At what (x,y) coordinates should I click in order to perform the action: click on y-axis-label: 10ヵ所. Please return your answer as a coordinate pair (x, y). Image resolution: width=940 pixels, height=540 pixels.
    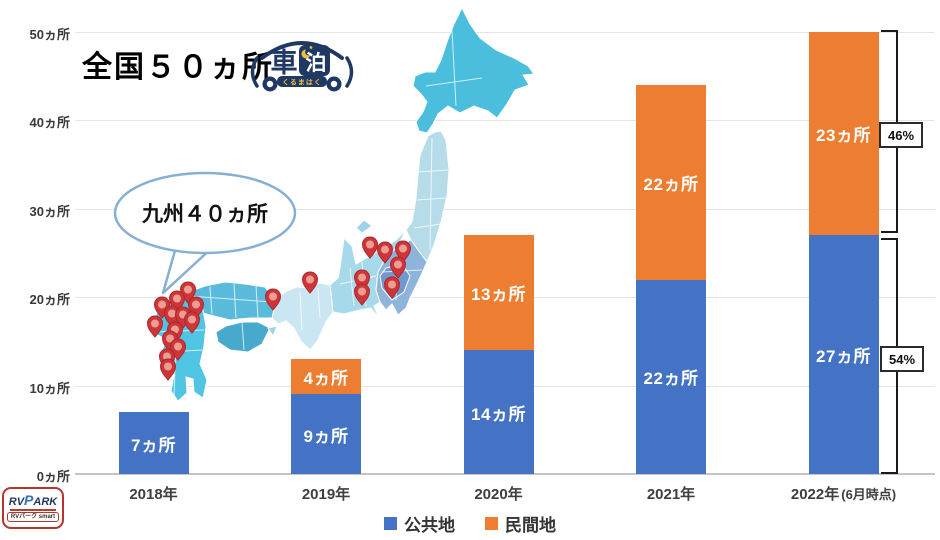
    Looking at the image, I should click on (49, 388).